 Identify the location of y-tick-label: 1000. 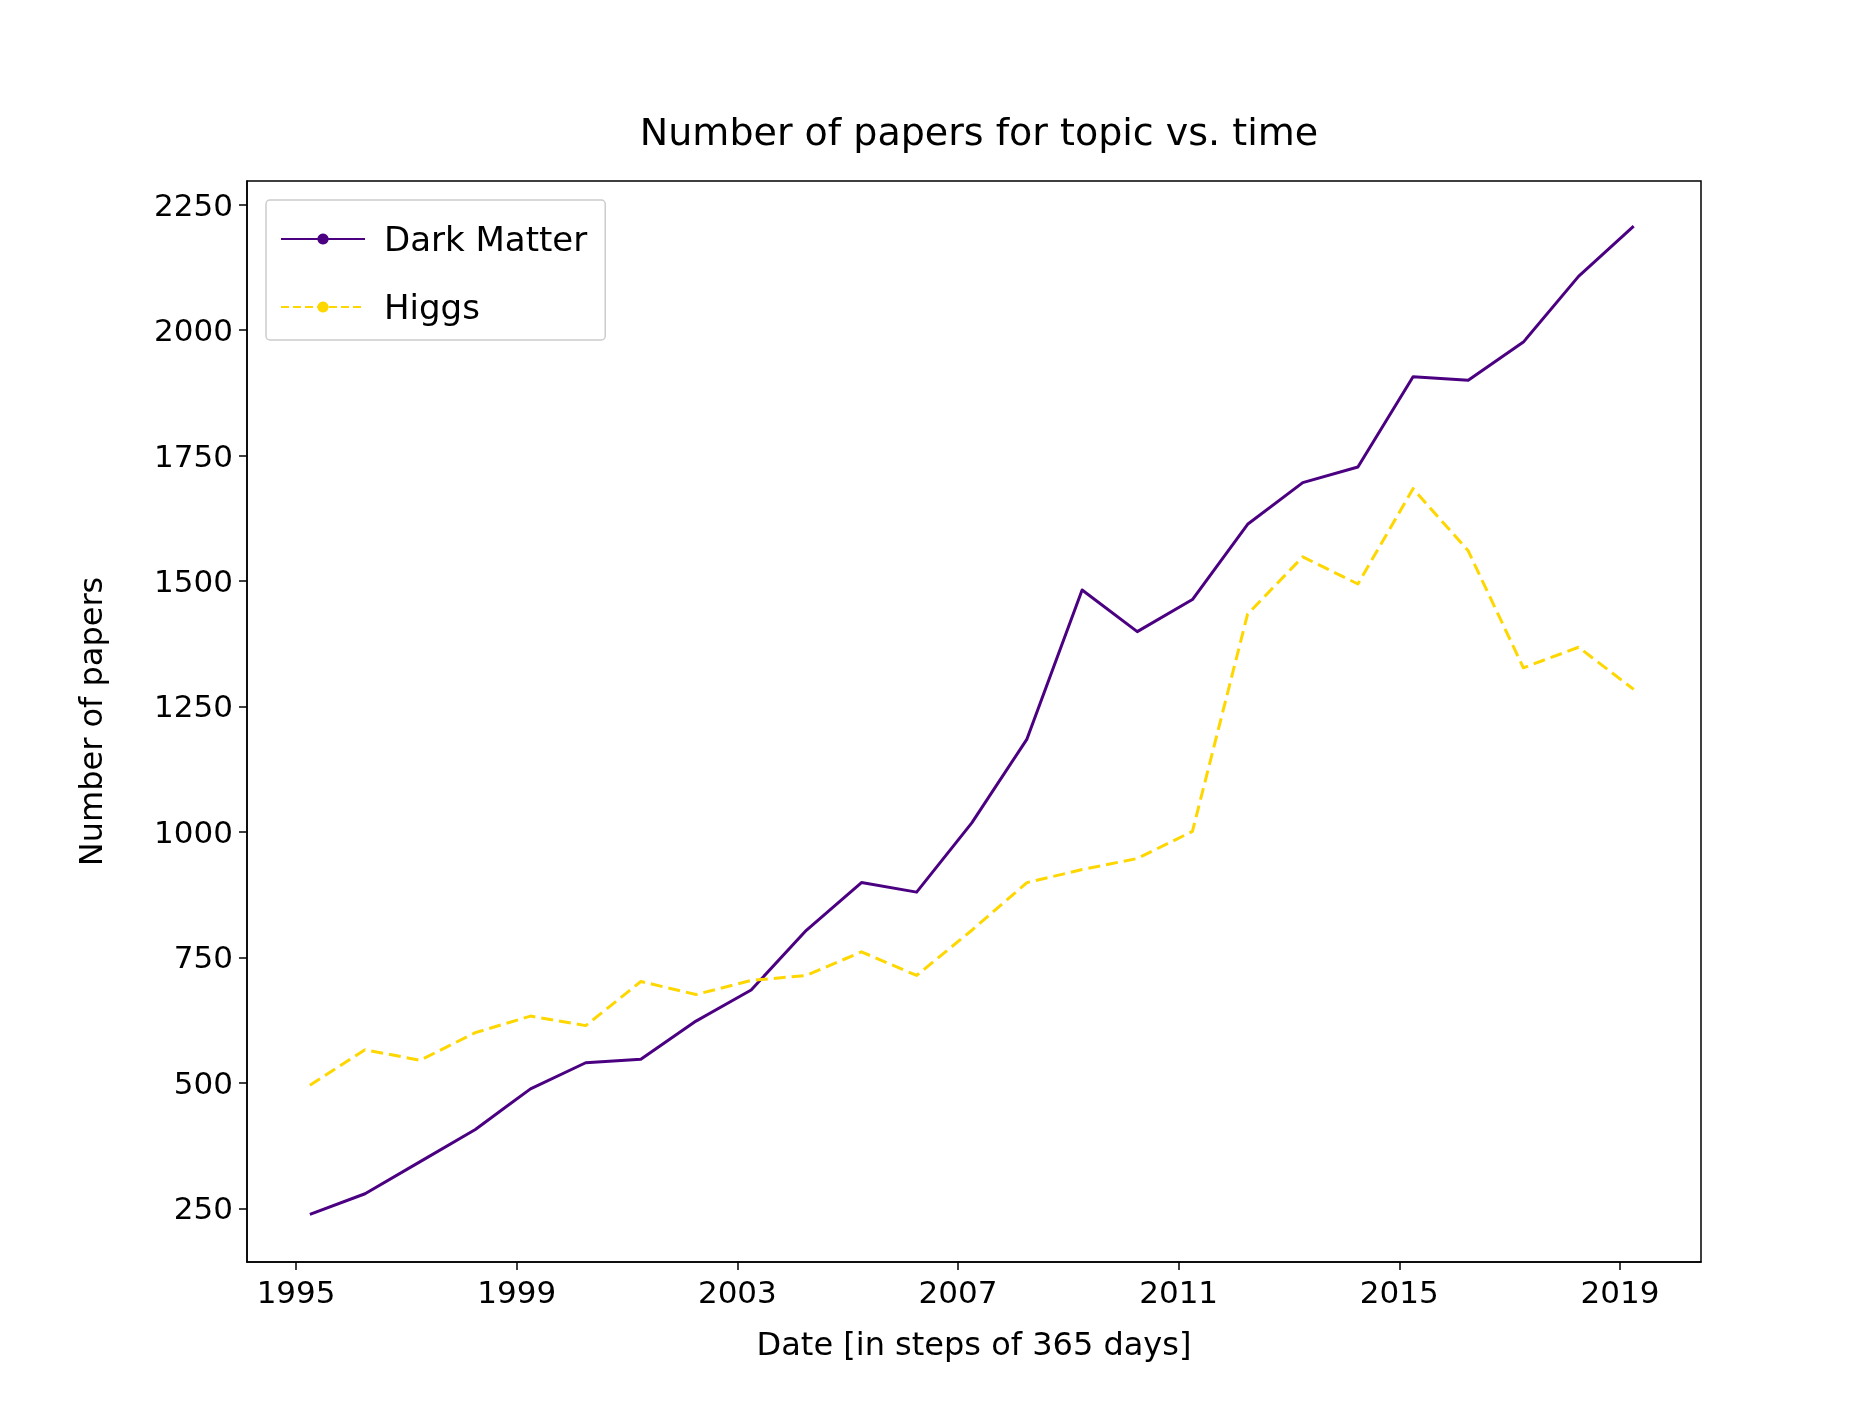
(193, 831).